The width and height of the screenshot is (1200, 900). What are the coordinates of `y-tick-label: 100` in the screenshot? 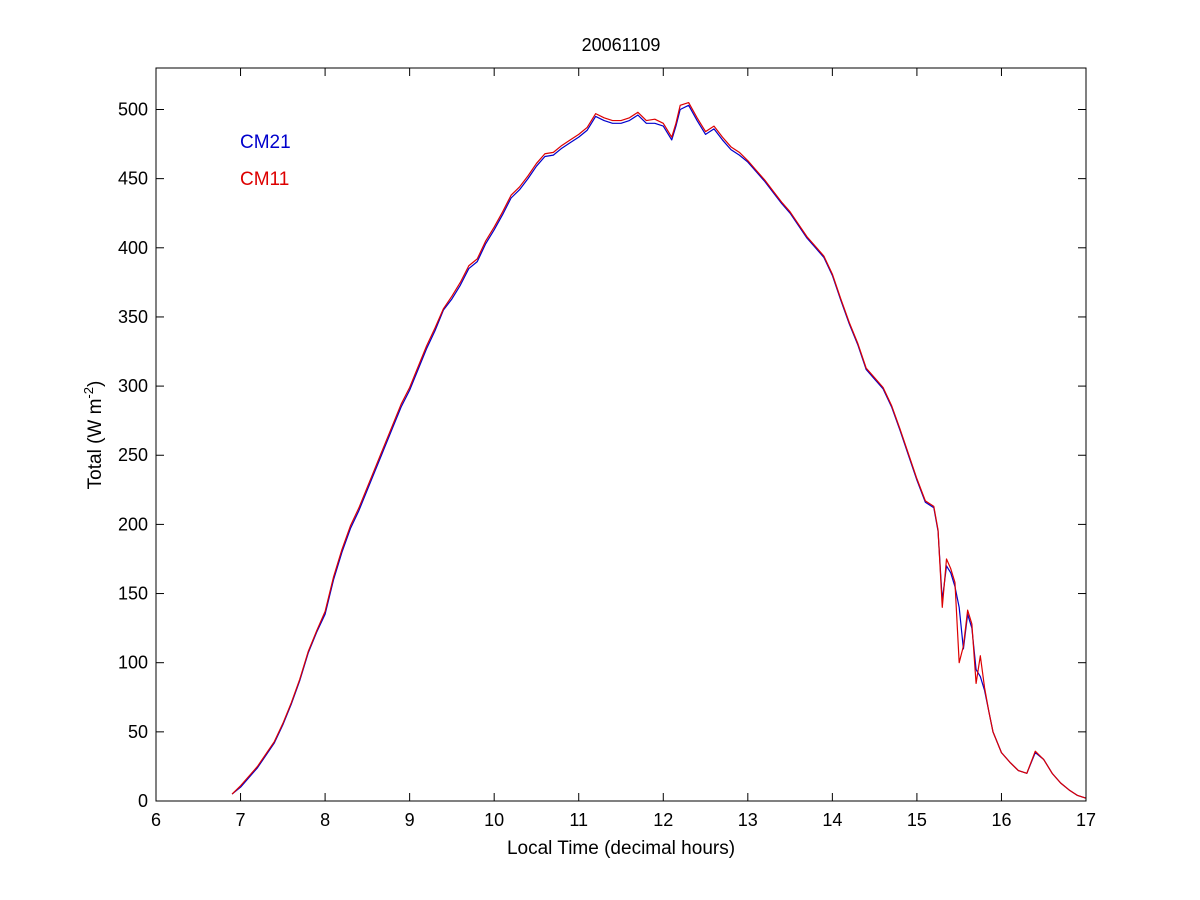 It's located at (133, 663).